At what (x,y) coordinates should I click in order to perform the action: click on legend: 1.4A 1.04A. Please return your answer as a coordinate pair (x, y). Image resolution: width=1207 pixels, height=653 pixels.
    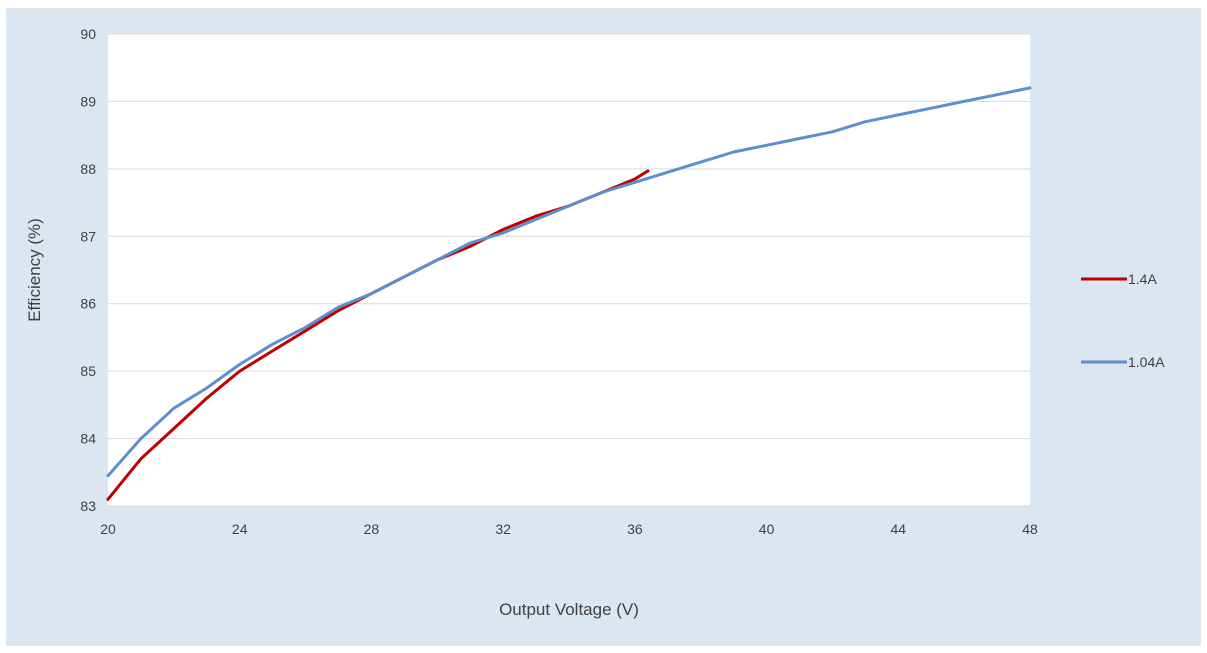
    Looking at the image, I should click on (1123, 320).